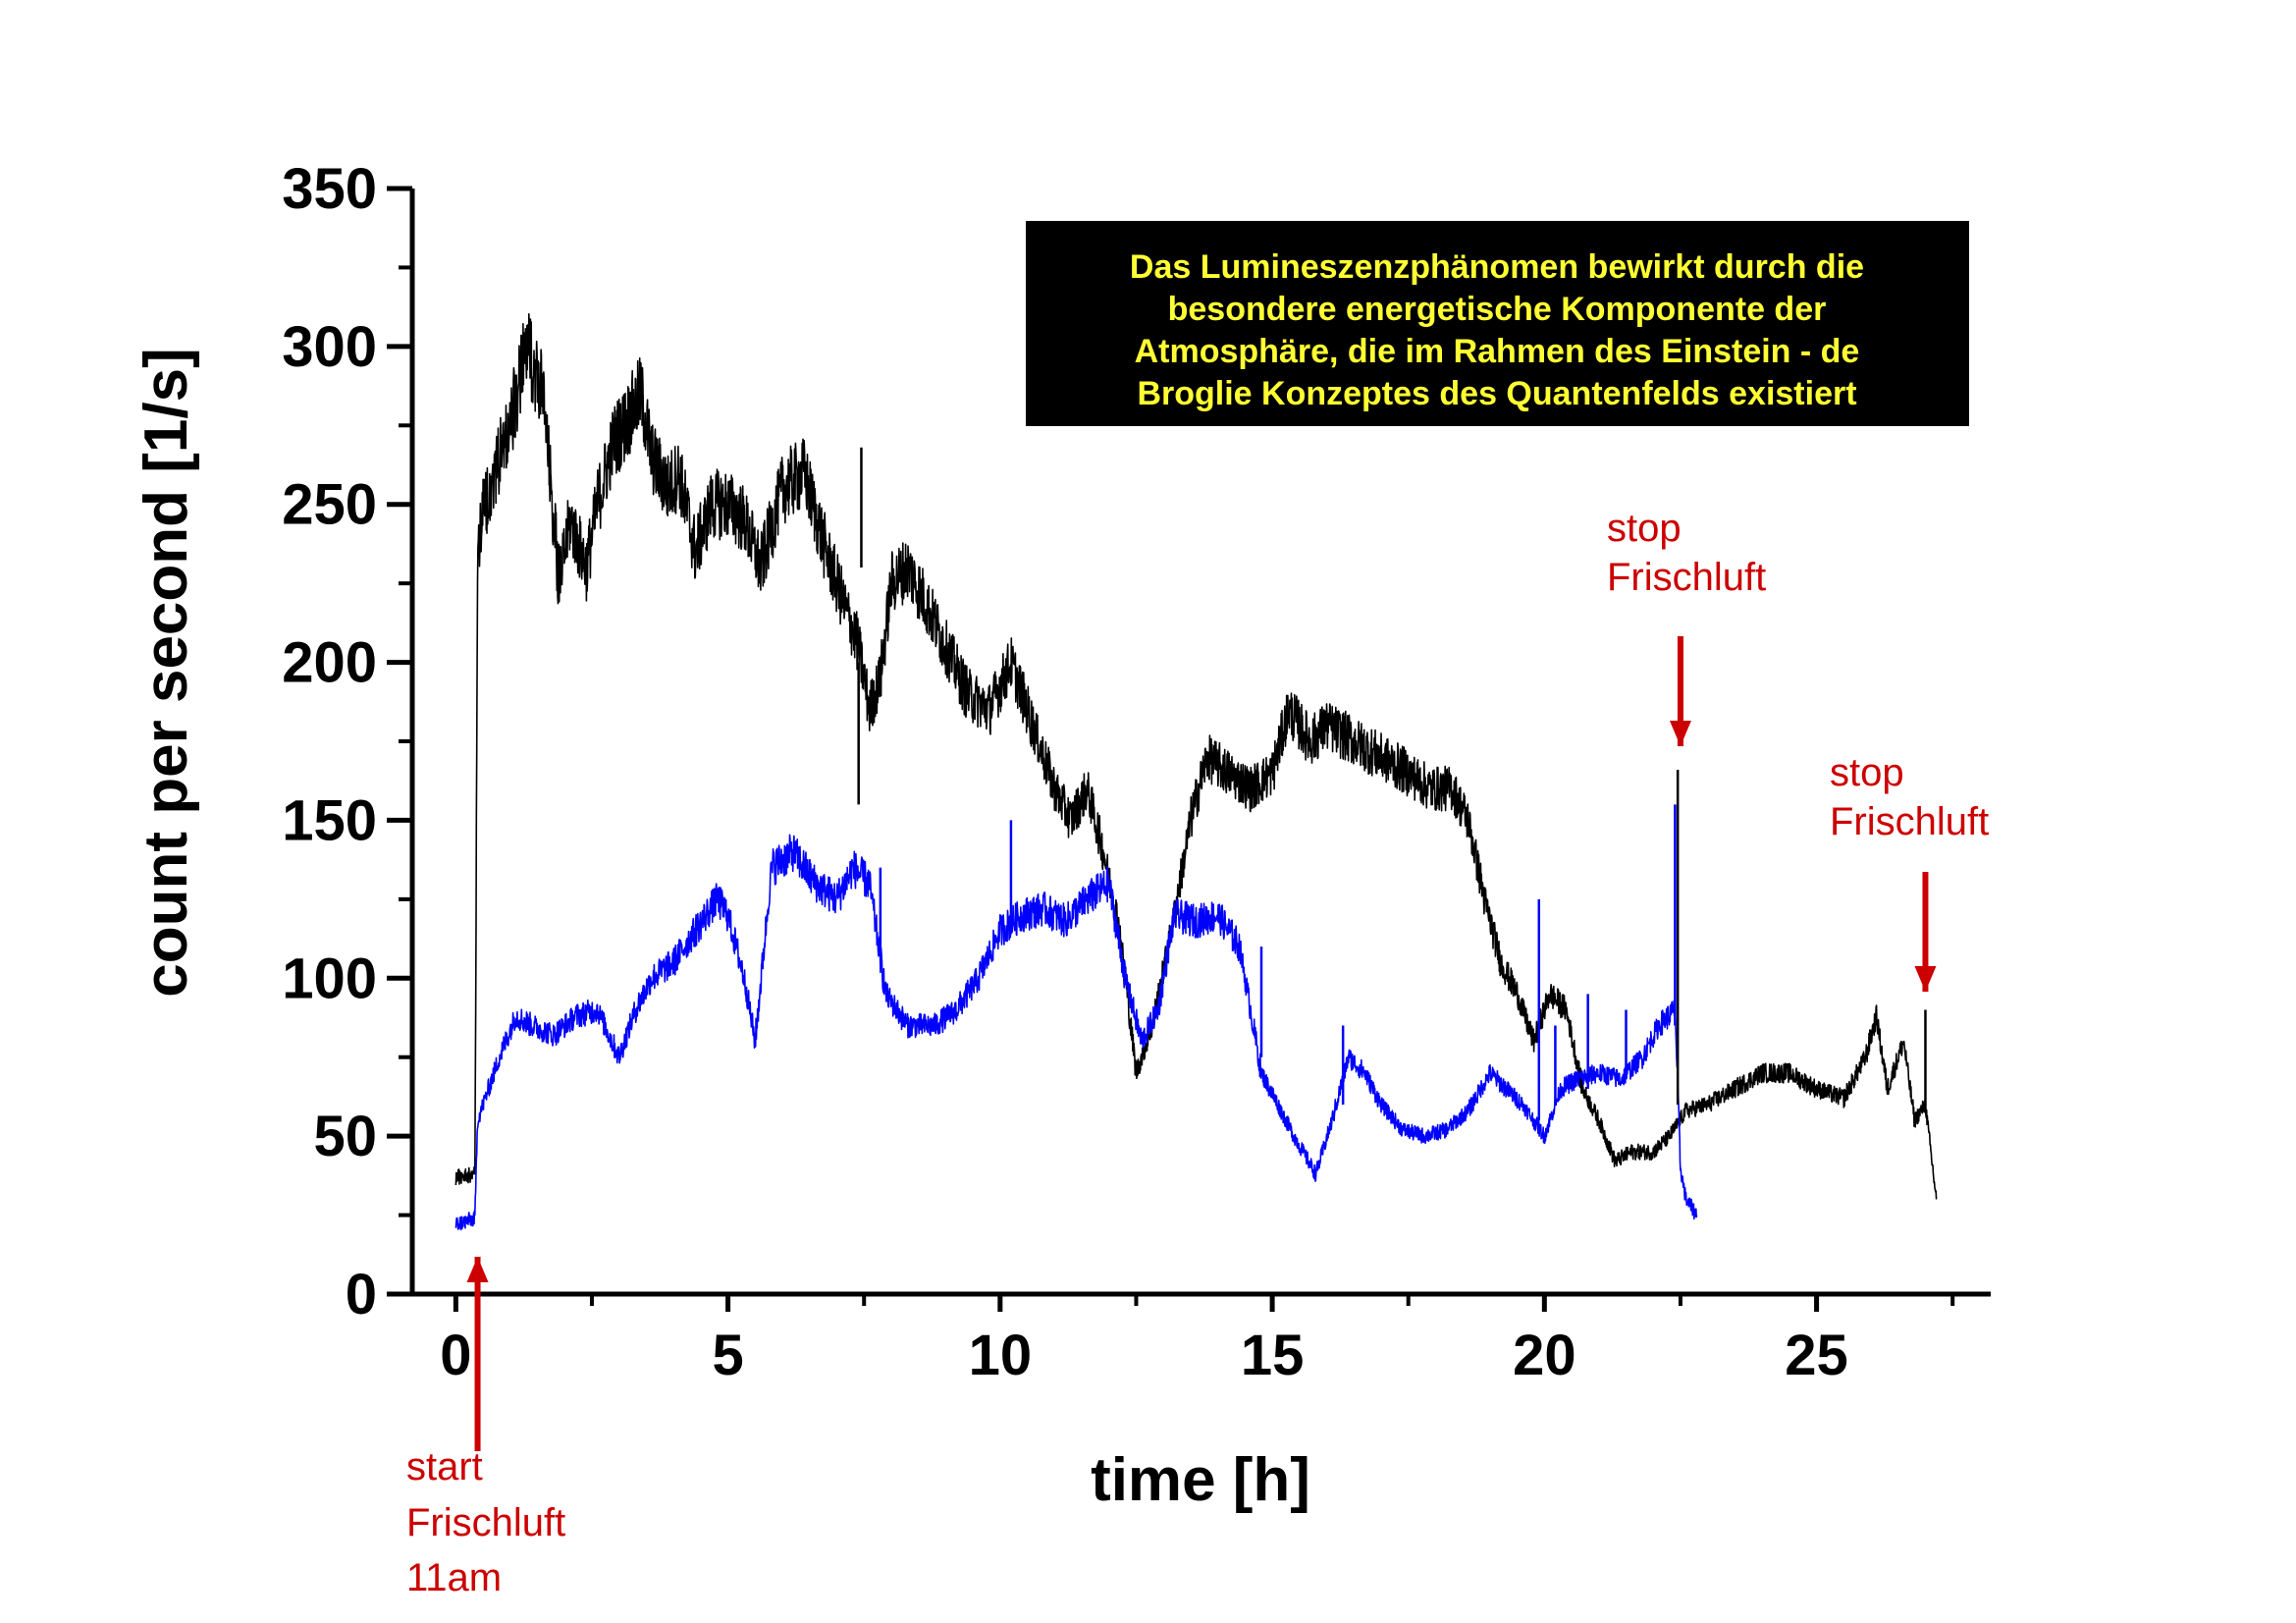 Image resolution: width=2296 pixels, height=1623 pixels. I want to click on x-tick-label: 10, so click(1001, 1356).